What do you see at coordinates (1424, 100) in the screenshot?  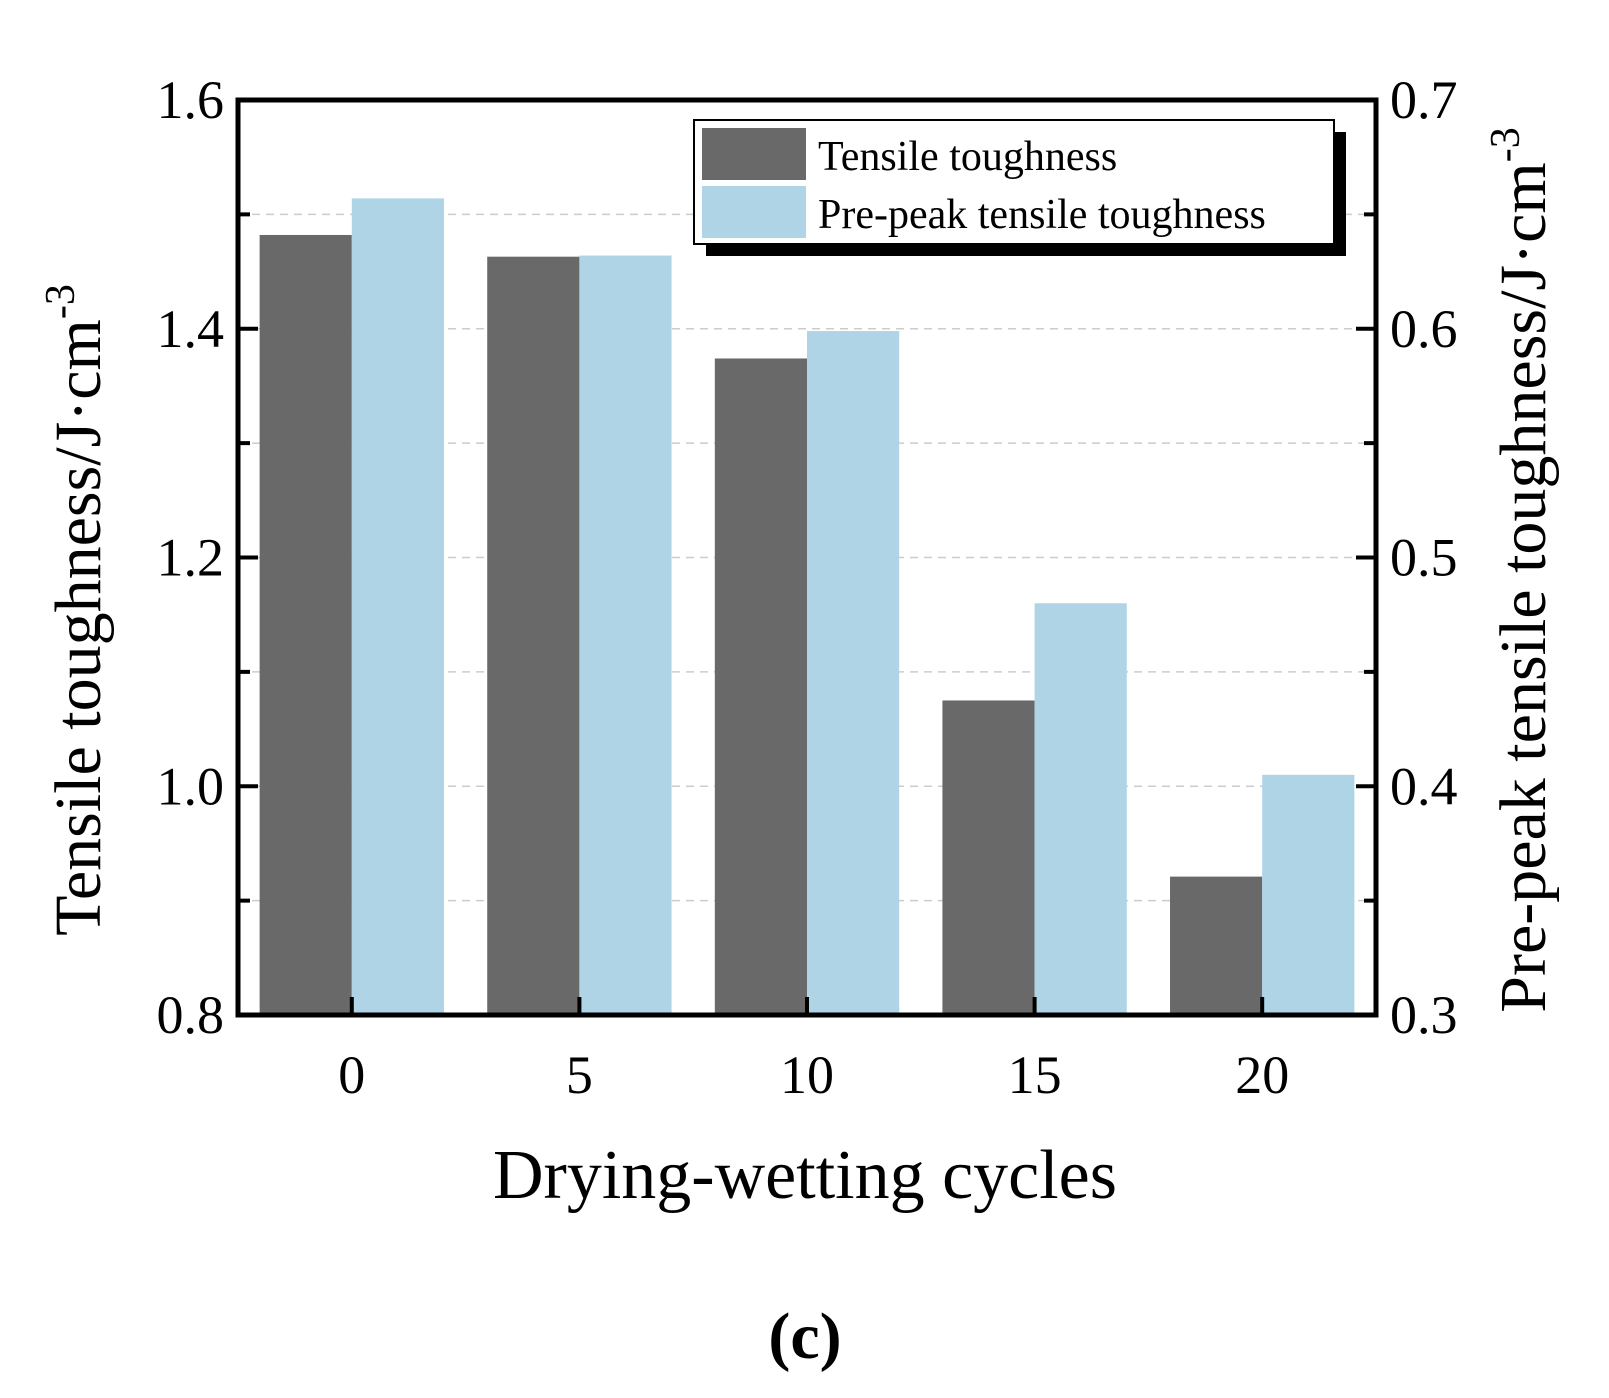 I see `y-right-tick-label: 0.7` at bounding box center [1424, 100].